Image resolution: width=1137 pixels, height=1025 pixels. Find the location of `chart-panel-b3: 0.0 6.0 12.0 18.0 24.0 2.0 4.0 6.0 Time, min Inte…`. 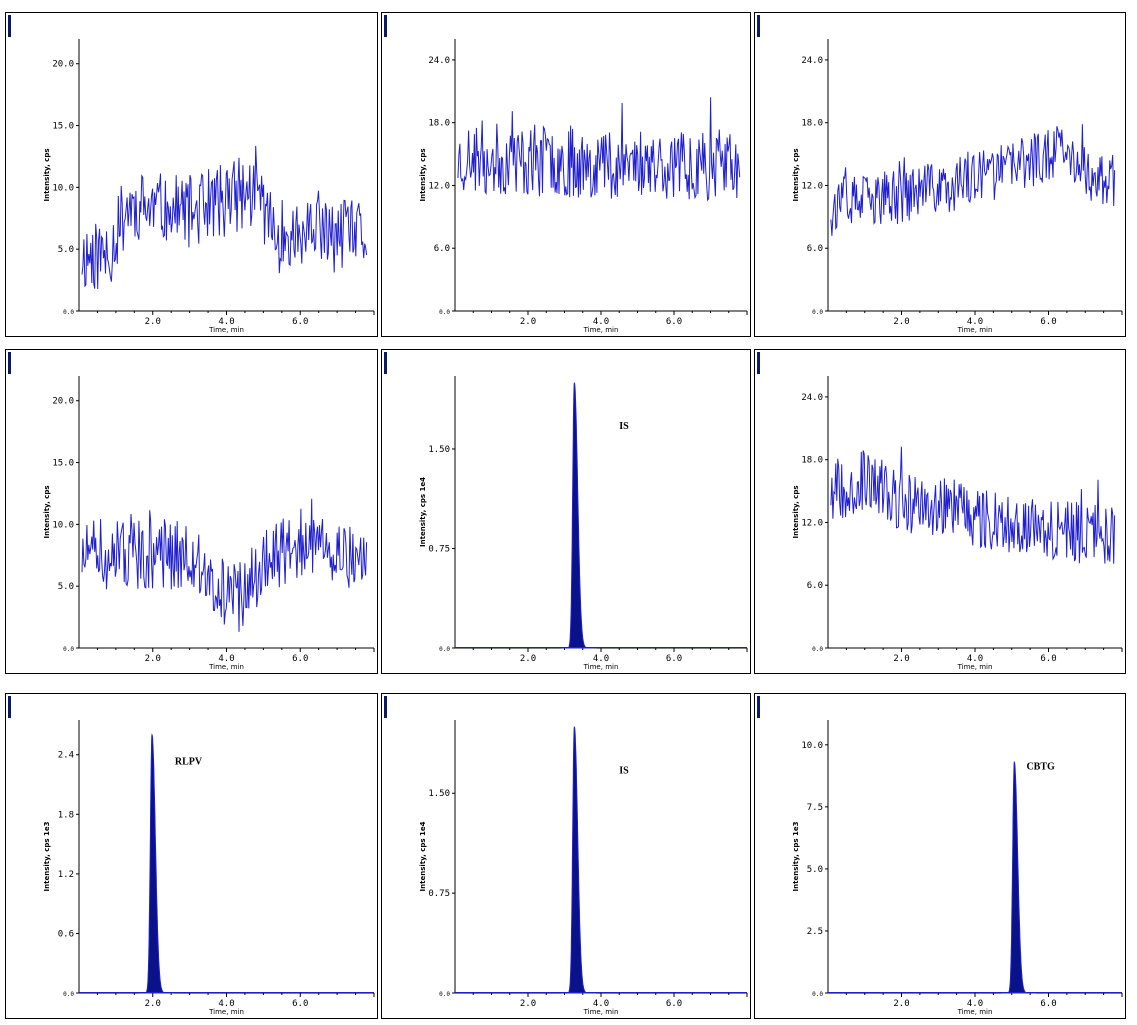

chart-panel-b3: 0.0 6.0 12.0 18.0 24.0 2.0 4.0 6.0 Time, min Inte… is located at coordinates (940, 511).